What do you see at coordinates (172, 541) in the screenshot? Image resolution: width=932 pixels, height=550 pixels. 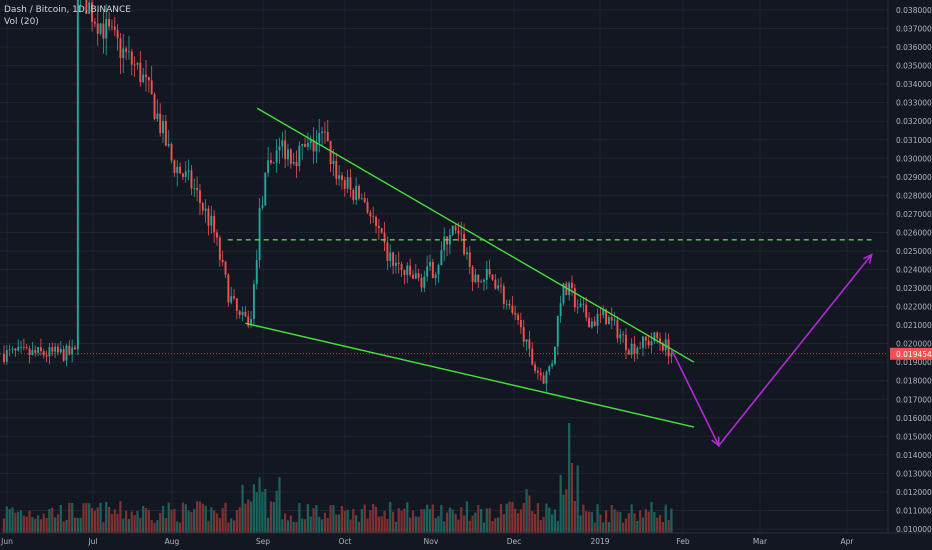 I see `time-tick-label: Aug` at bounding box center [172, 541].